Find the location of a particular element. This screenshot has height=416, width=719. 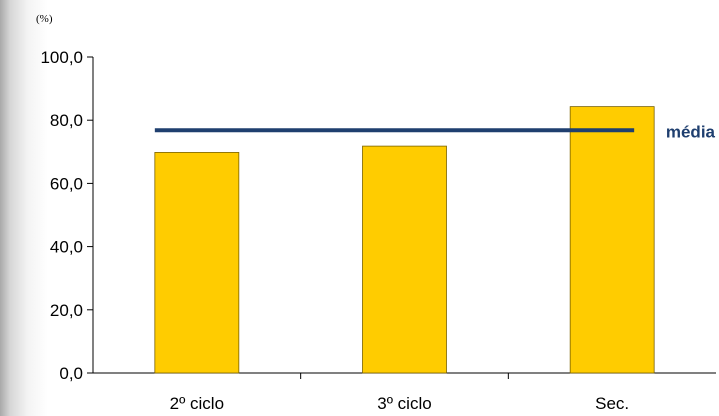

y-tick-label: 20,0 is located at coordinates (66, 310).